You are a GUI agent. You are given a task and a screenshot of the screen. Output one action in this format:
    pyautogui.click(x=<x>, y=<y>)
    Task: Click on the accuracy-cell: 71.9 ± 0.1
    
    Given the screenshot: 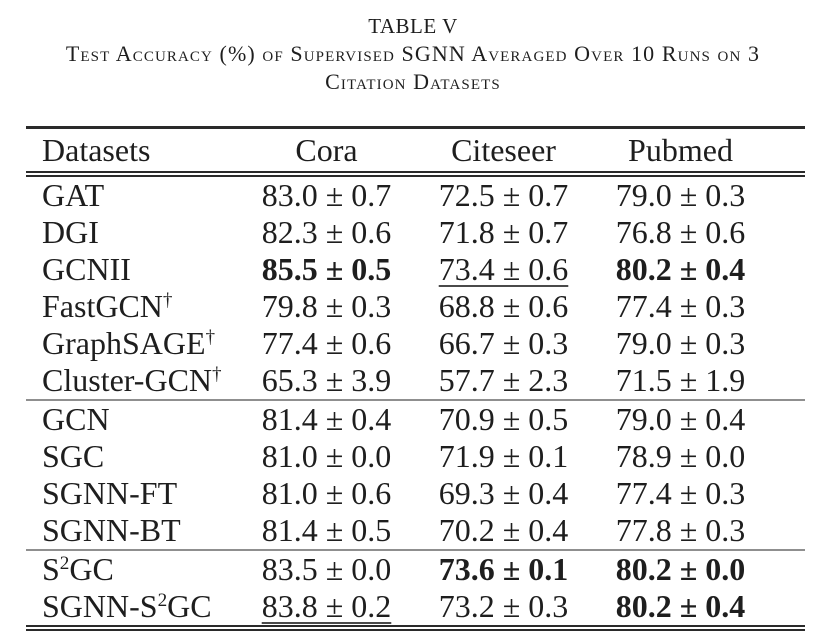 What is the action you would take?
    pyautogui.click(x=503, y=456)
    